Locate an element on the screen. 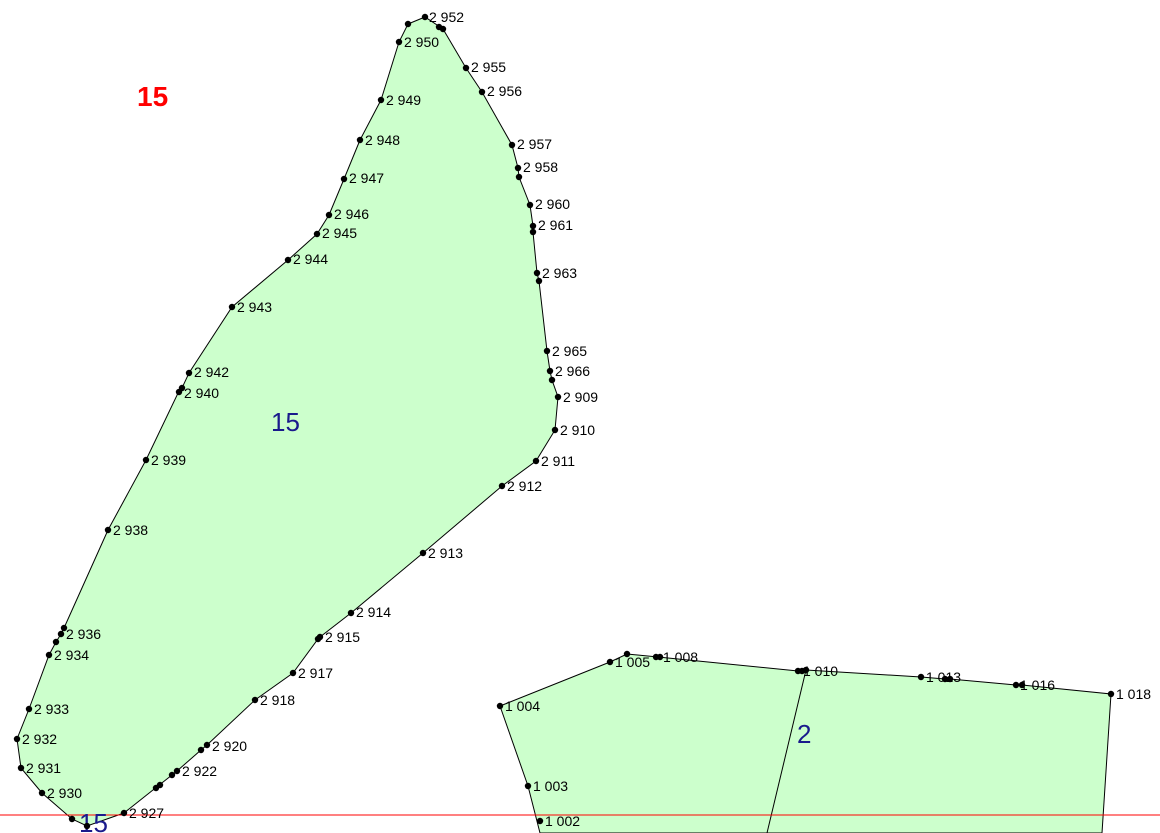 Image resolution: width=1160 pixels, height=833 pixels. point-label: 2 958 is located at coordinates (540, 167).